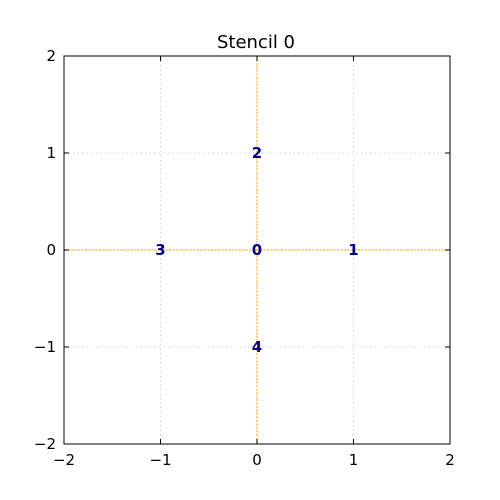 The width and height of the screenshot is (500, 500). What do you see at coordinates (353, 250) in the screenshot?
I see `stencil-point-label: 1` at bounding box center [353, 250].